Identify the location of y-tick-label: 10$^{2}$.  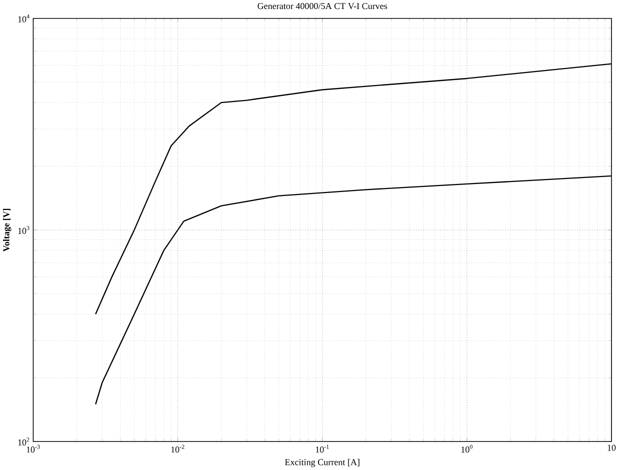
(24, 442).